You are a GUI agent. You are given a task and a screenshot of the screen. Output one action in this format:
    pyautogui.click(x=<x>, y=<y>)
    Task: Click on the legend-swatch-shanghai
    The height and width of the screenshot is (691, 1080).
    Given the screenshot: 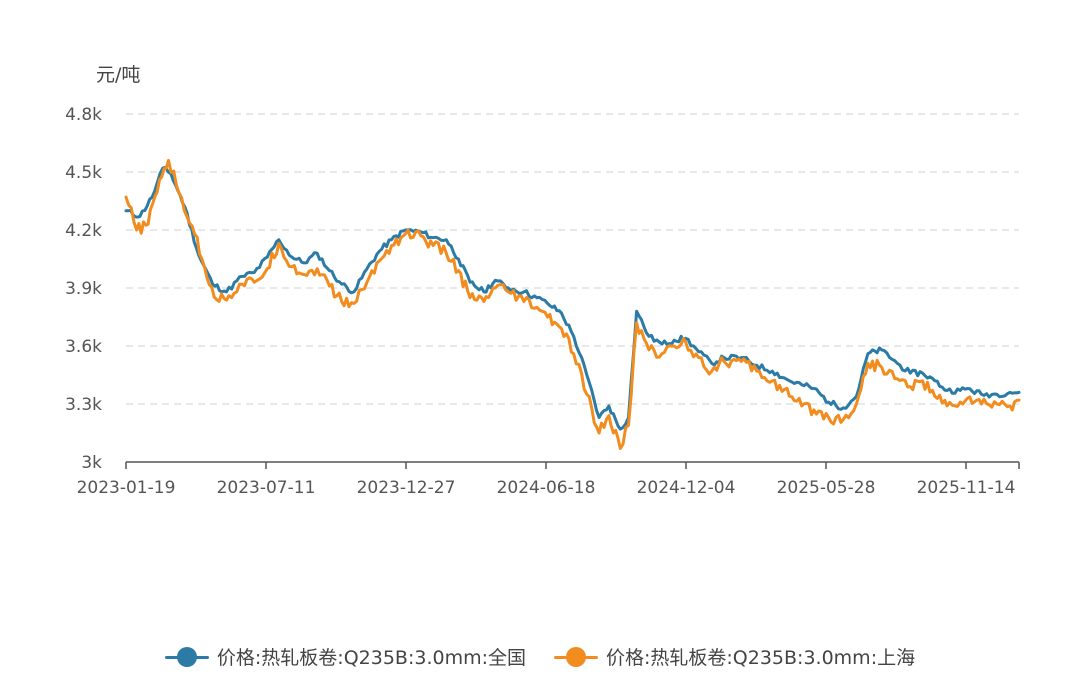 What is the action you would take?
    pyautogui.click(x=576, y=656)
    